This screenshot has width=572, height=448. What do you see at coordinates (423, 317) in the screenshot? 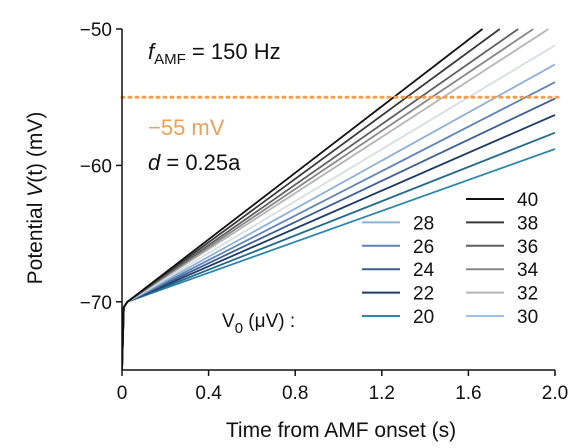
I see `legend-label: 20` at bounding box center [423, 317].